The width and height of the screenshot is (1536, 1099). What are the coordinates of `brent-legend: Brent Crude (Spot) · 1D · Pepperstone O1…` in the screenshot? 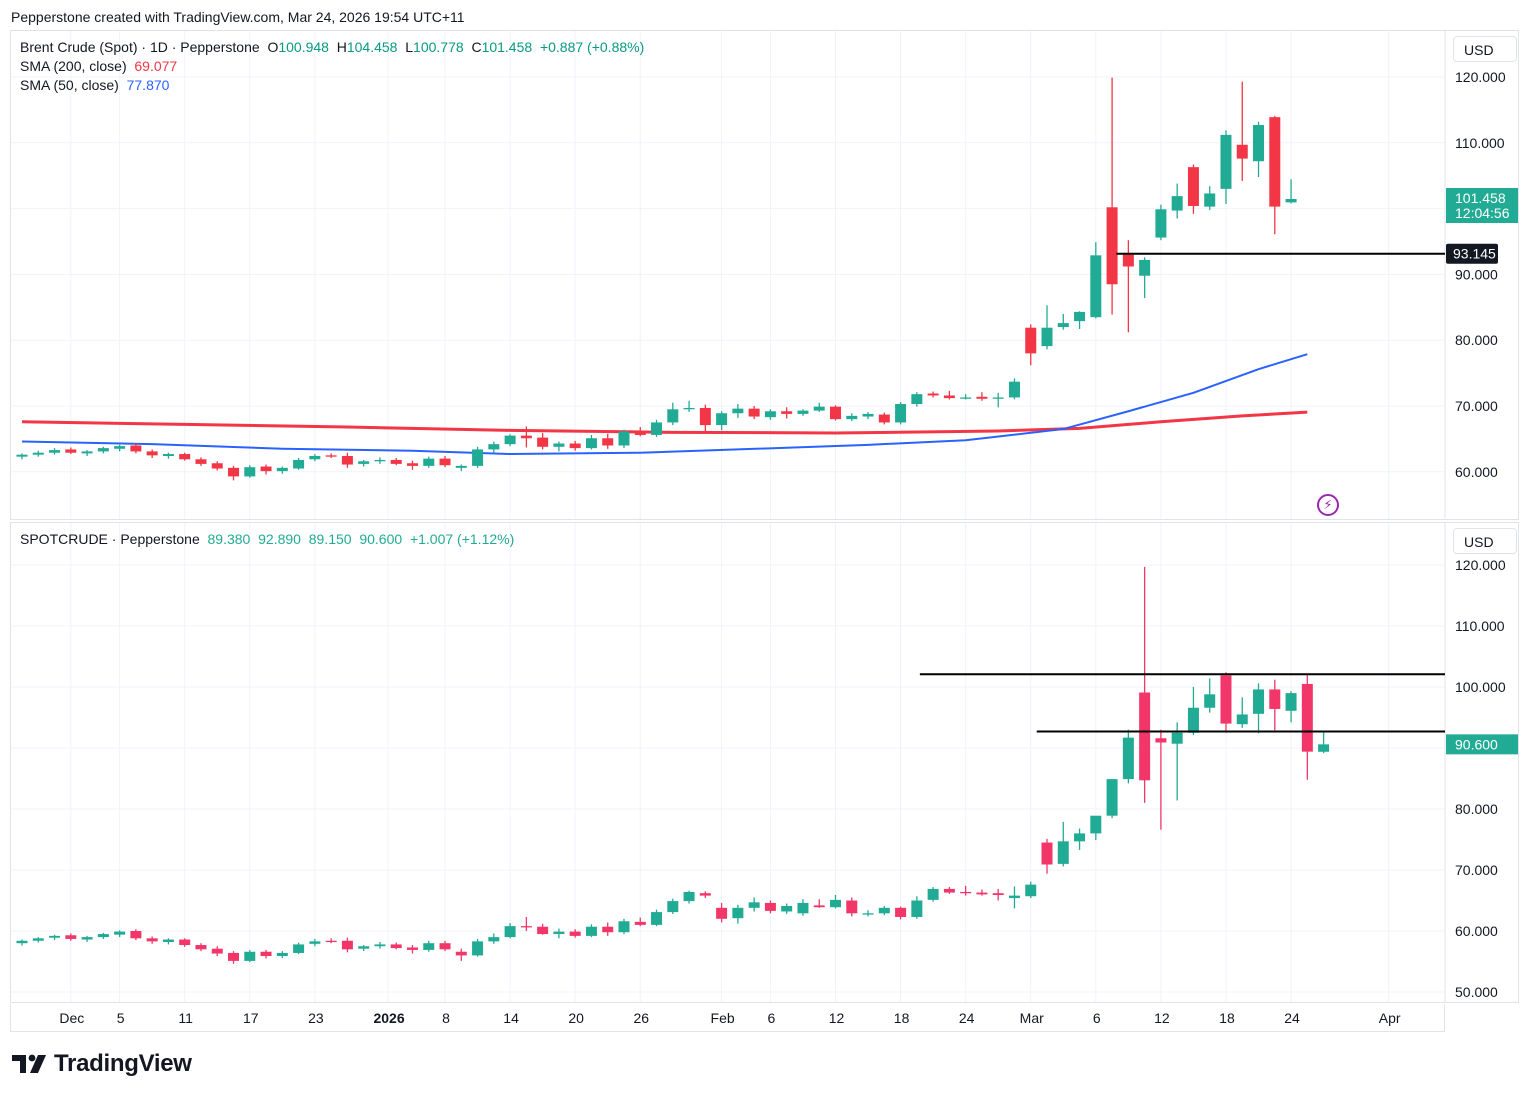 It's located at (332, 66).